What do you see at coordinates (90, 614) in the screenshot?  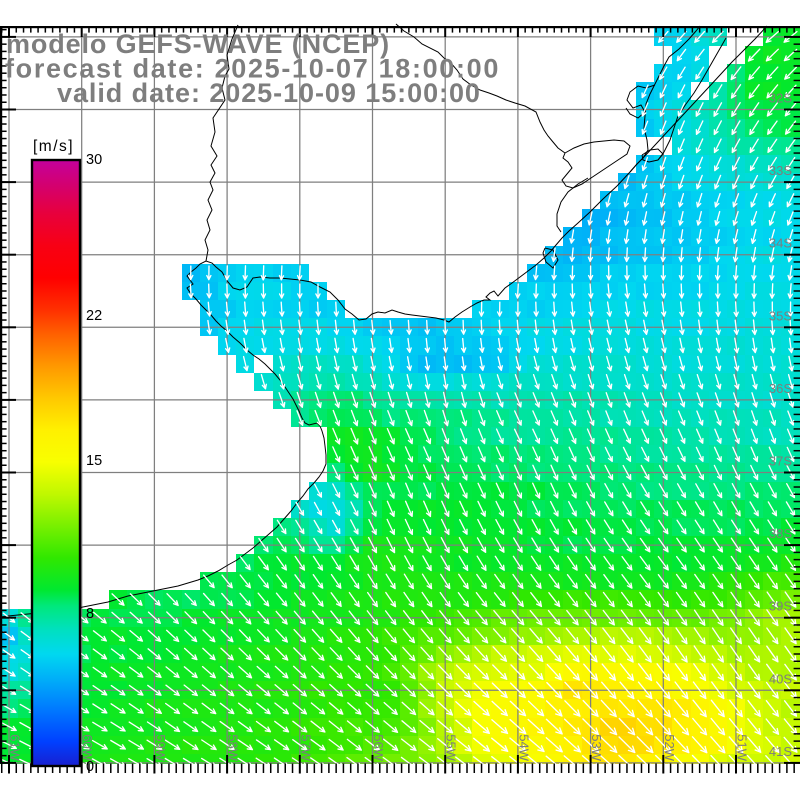 I see `svg-text: 8` at bounding box center [90, 614].